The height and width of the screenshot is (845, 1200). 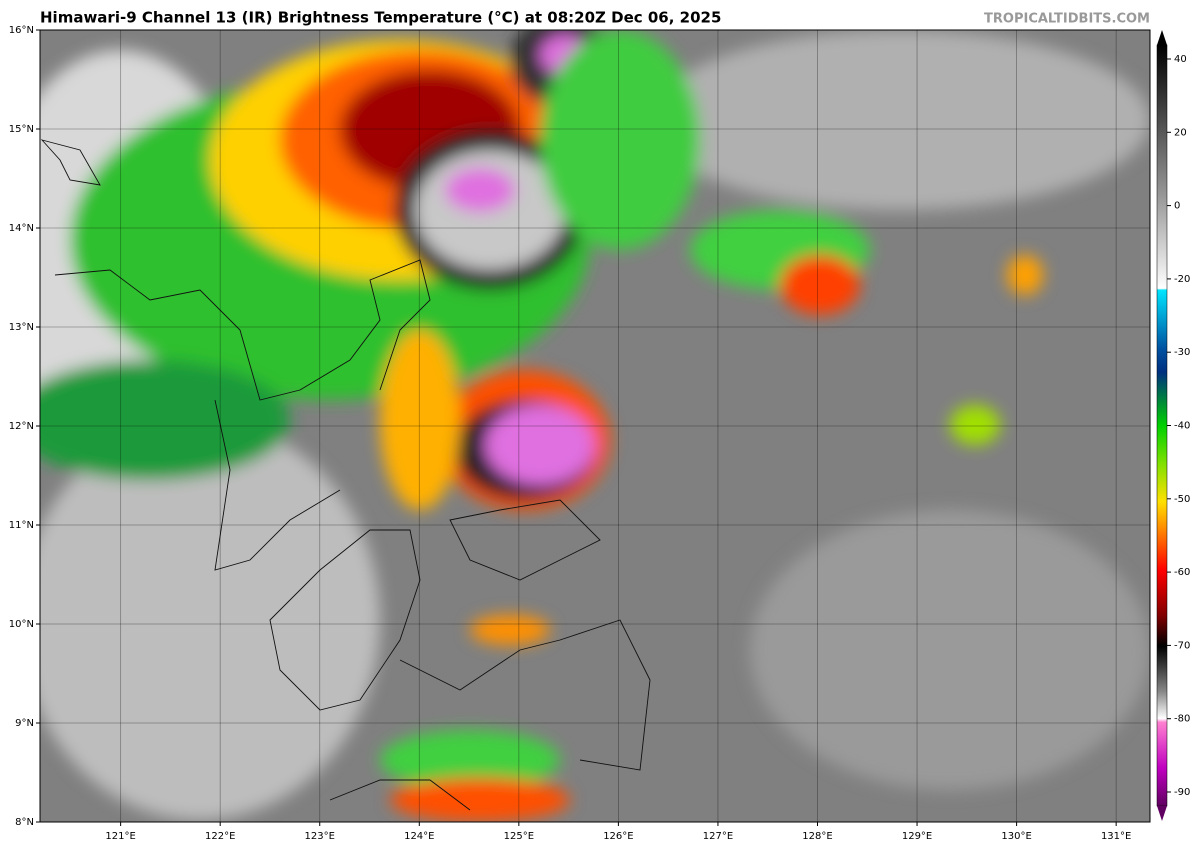 I want to click on lon-label: 129°E, so click(x=917, y=836).